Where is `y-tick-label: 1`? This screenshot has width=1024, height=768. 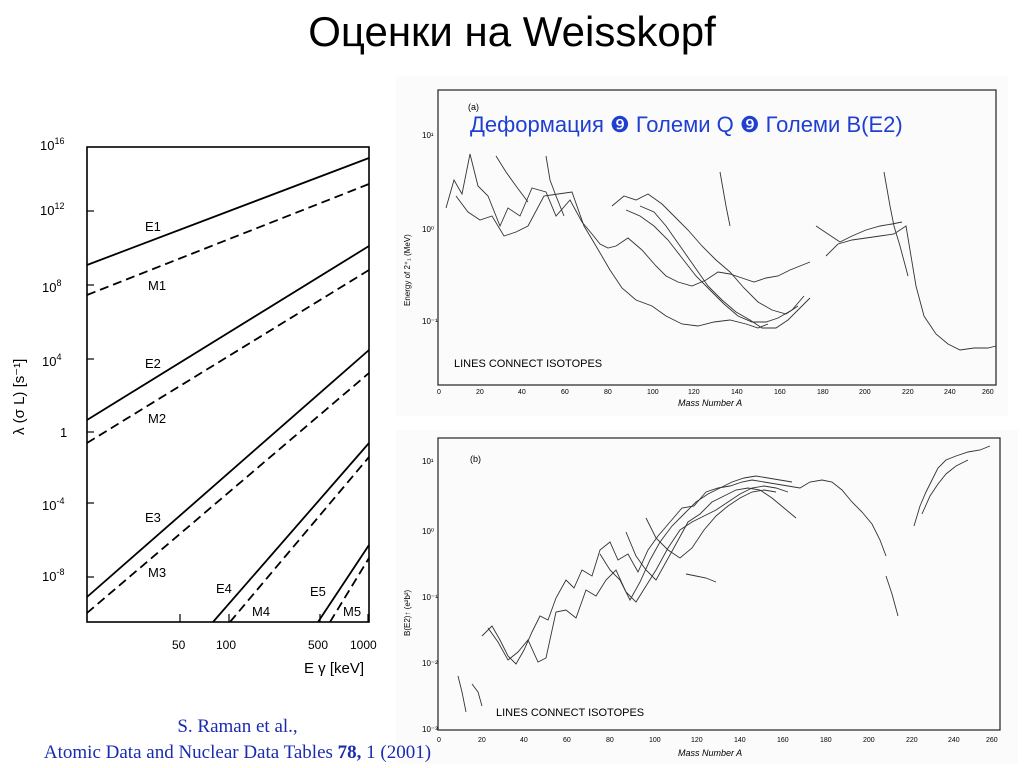
y-tick-label: 1 is located at coordinates (63, 432).